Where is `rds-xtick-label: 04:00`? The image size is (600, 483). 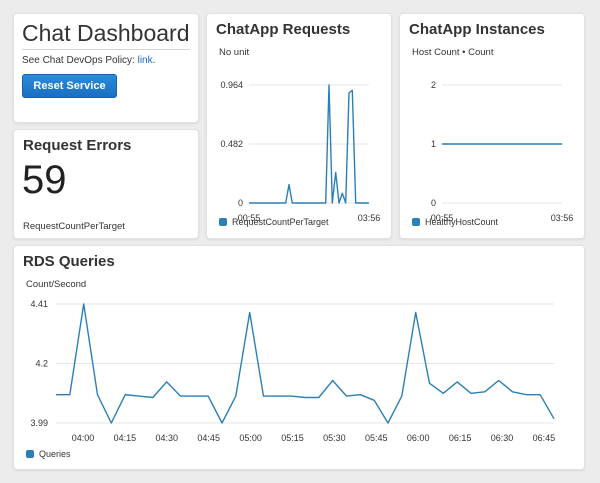 rds-xtick-label: 04:00 is located at coordinates (83, 438).